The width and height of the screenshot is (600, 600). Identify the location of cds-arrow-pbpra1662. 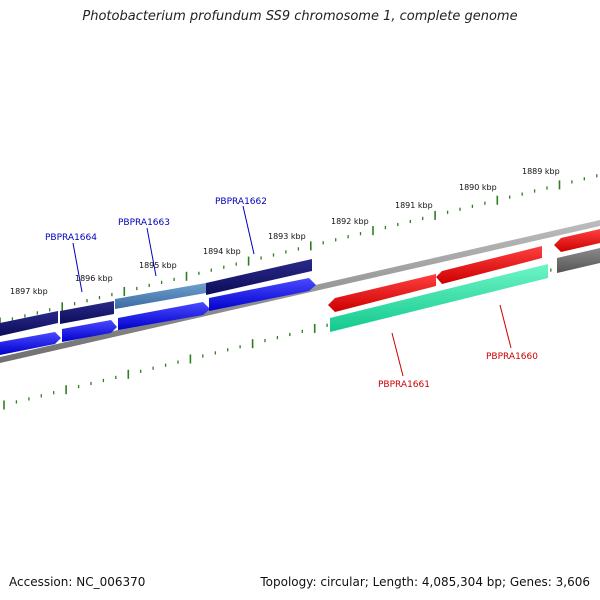
(262, 294).